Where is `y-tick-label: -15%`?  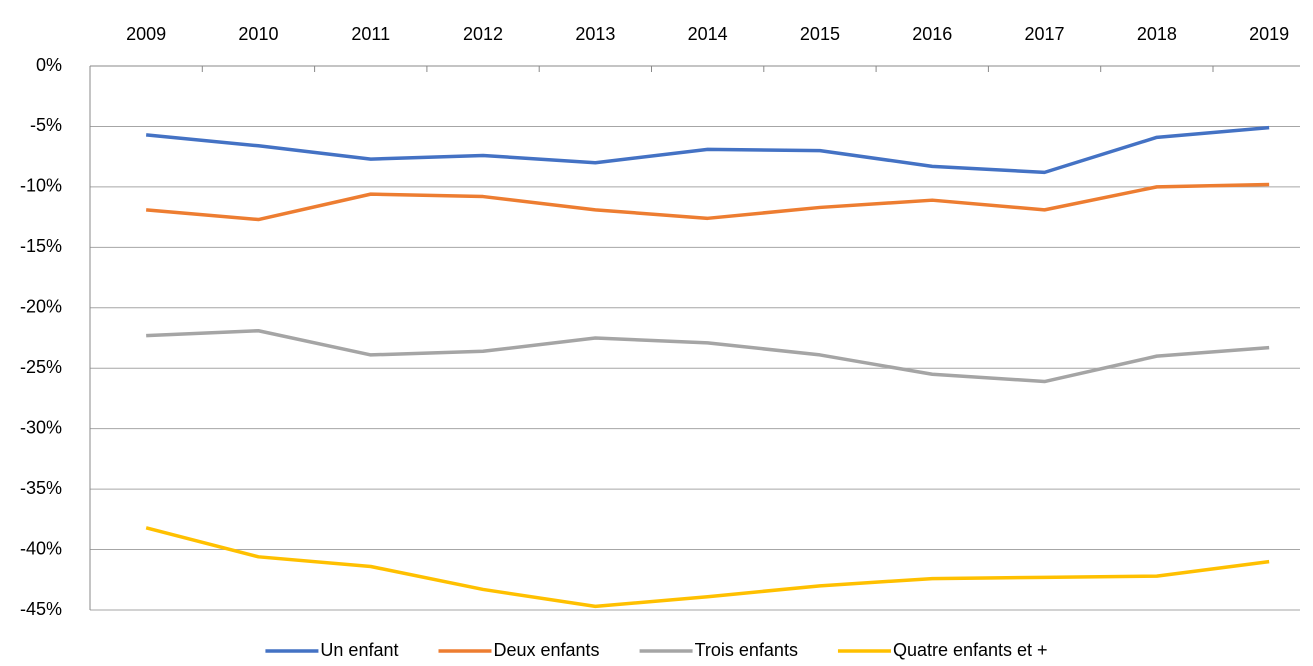 y-tick-label: -15% is located at coordinates (41, 246).